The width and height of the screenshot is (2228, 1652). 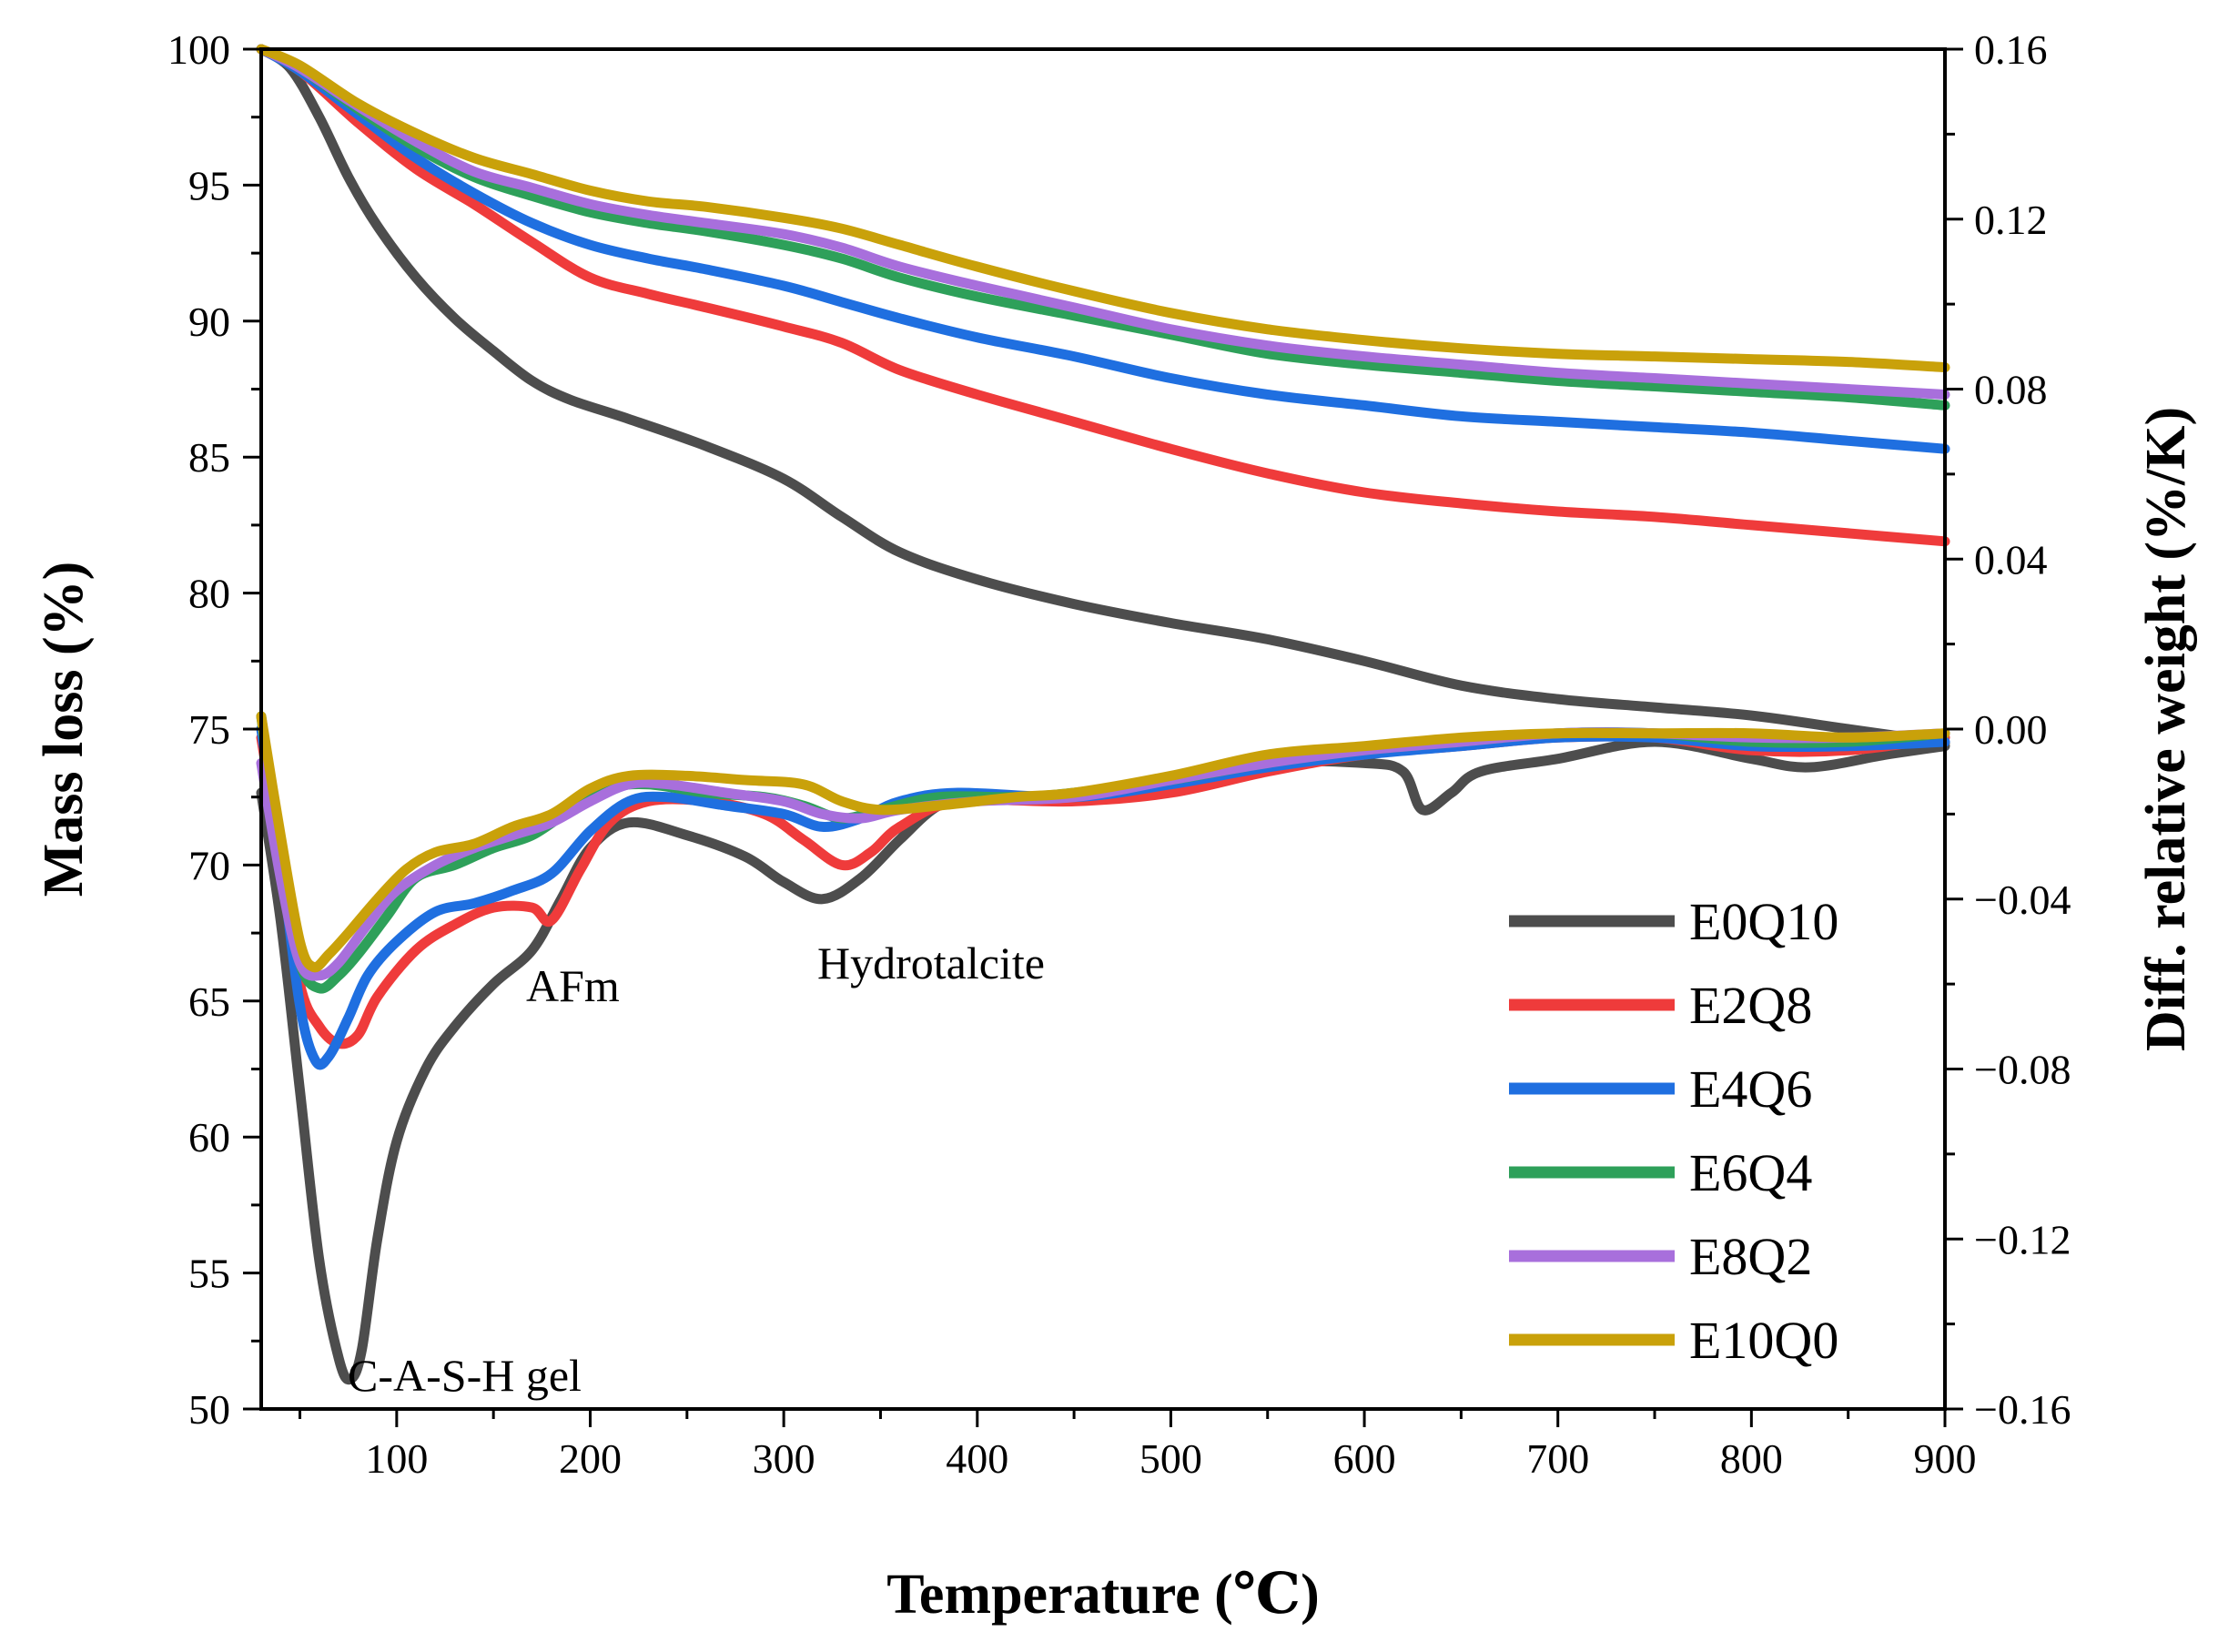 What do you see at coordinates (1102, 1595) in the screenshot?
I see `x-axis-title: Temperature (℃)` at bounding box center [1102, 1595].